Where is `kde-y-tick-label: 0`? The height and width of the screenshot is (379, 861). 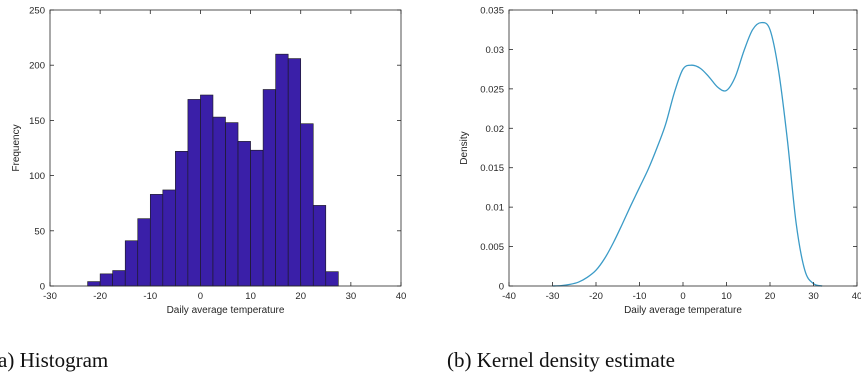 kde-y-tick-label: 0 is located at coordinates (501, 287).